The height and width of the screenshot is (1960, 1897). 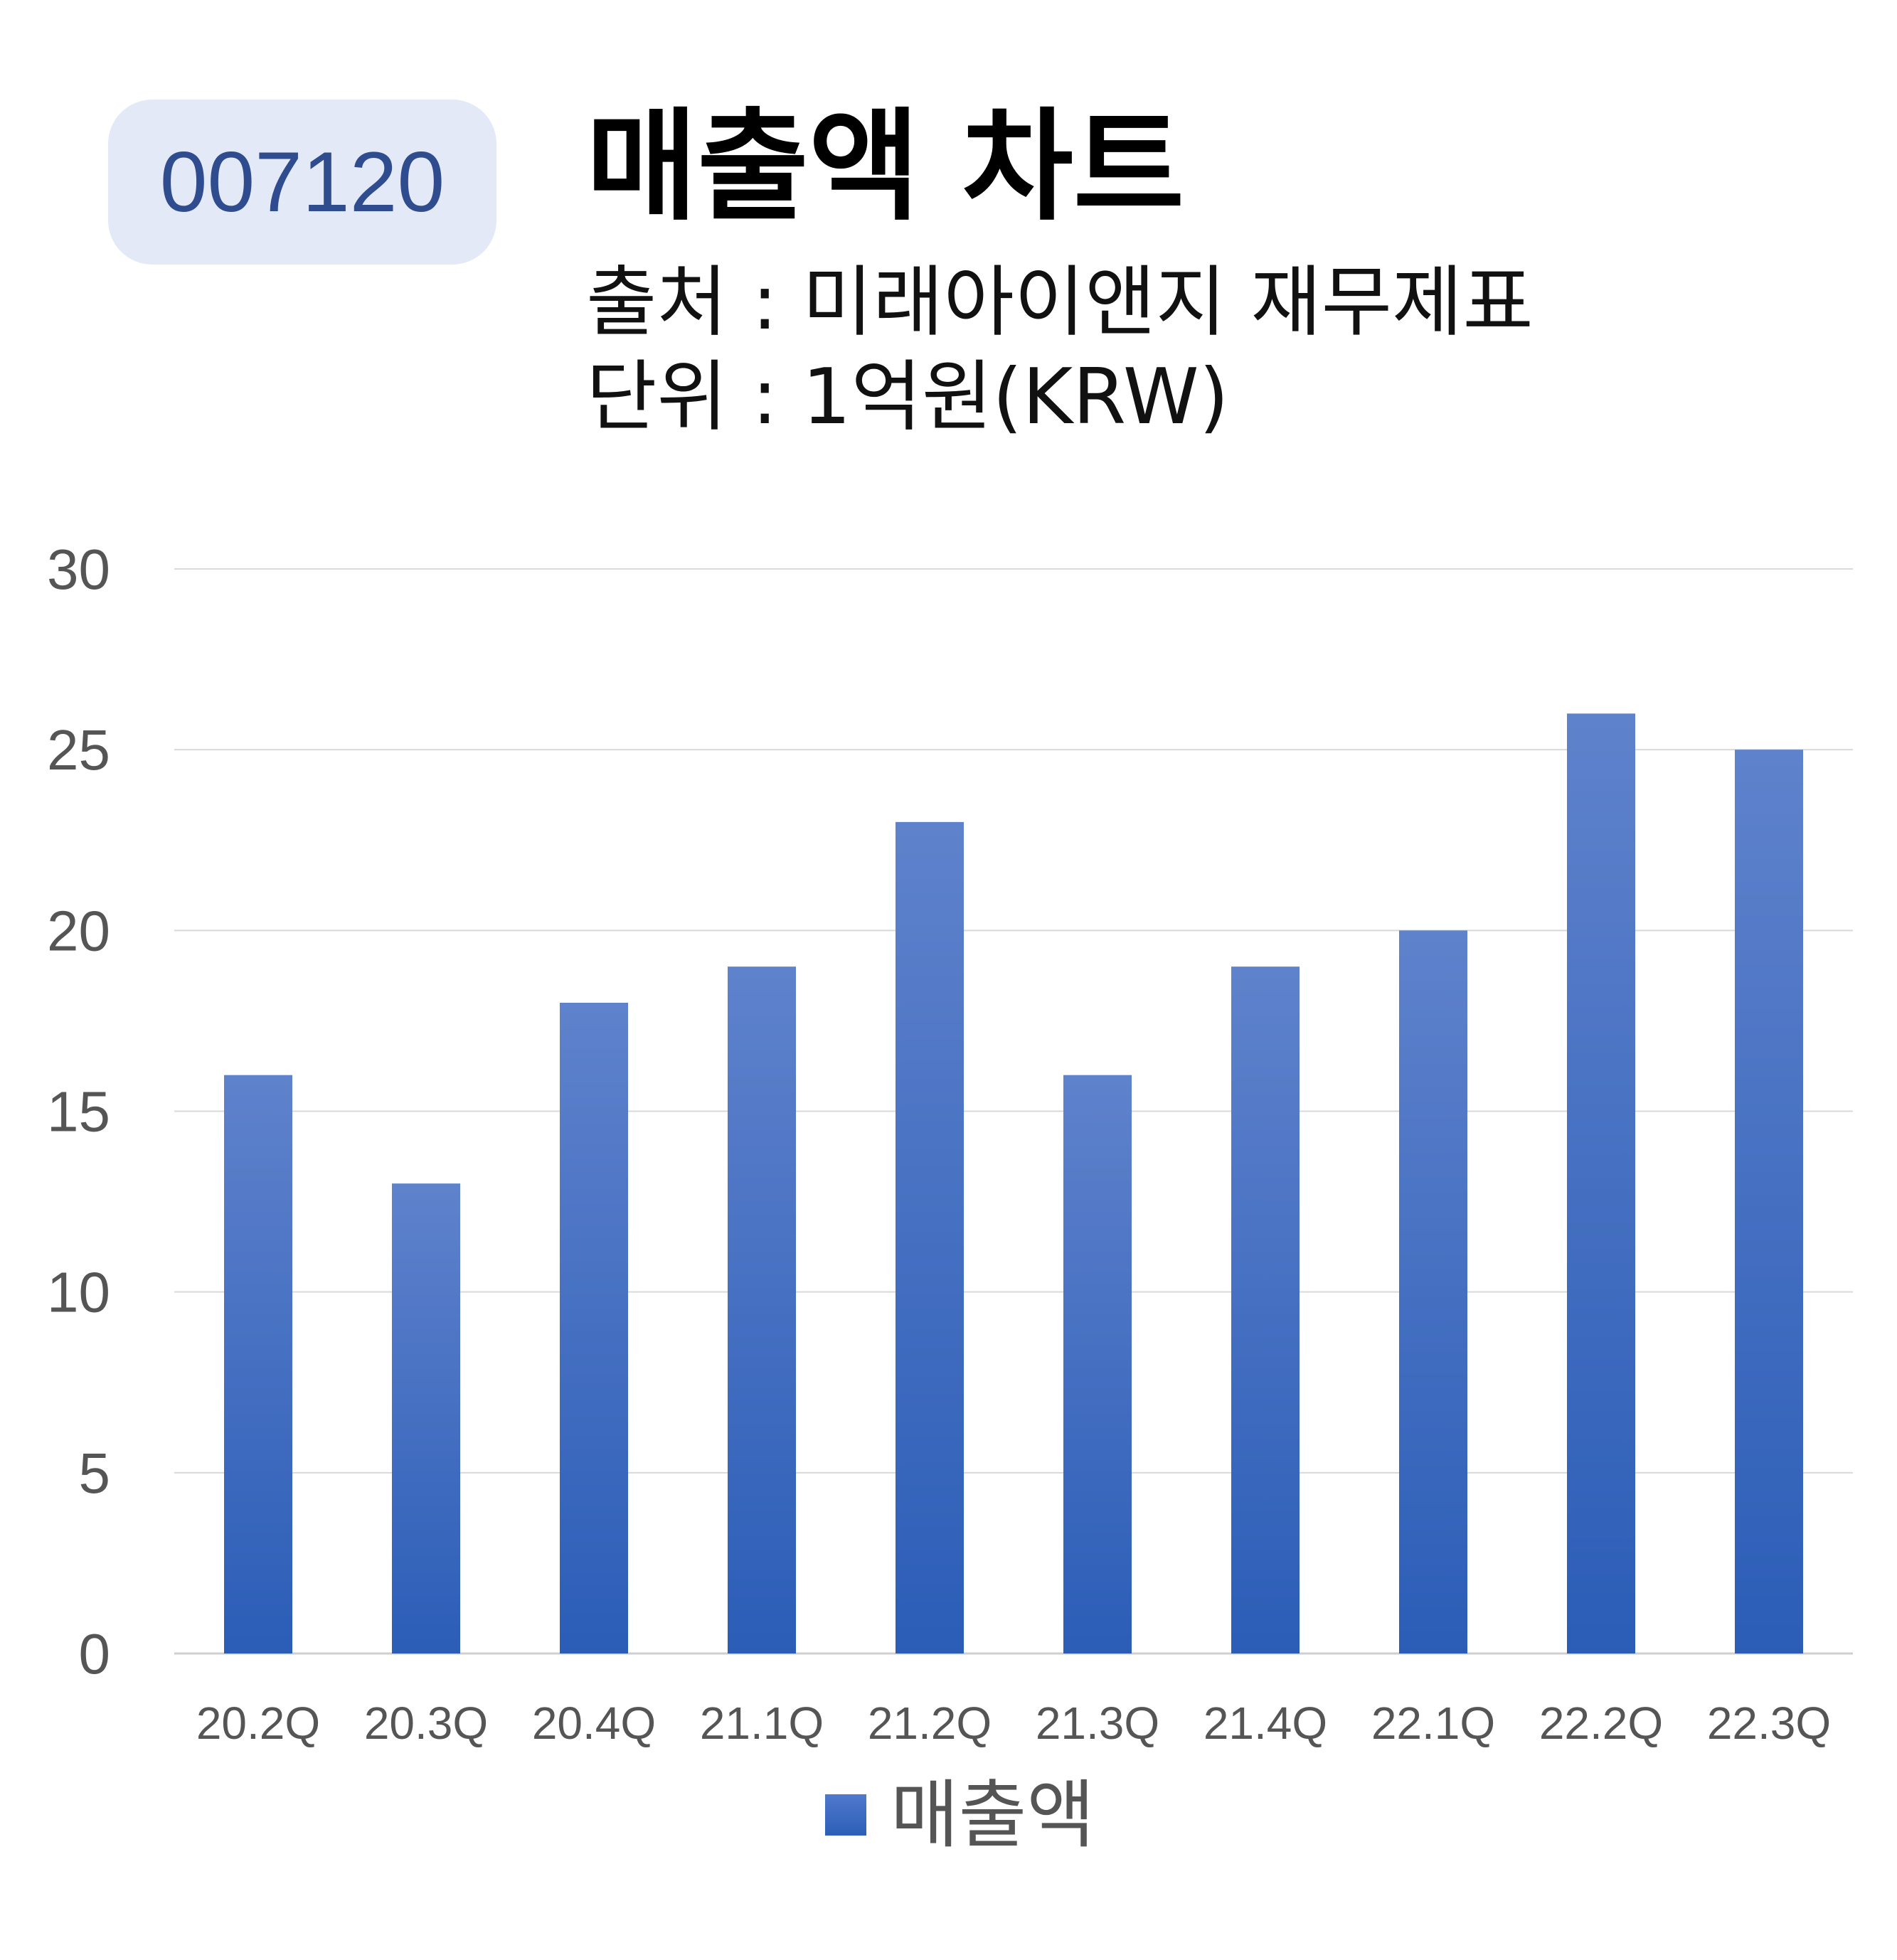 What do you see at coordinates (79, 1292) in the screenshot?
I see `y-tick-label: 10` at bounding box center [79, 1292].